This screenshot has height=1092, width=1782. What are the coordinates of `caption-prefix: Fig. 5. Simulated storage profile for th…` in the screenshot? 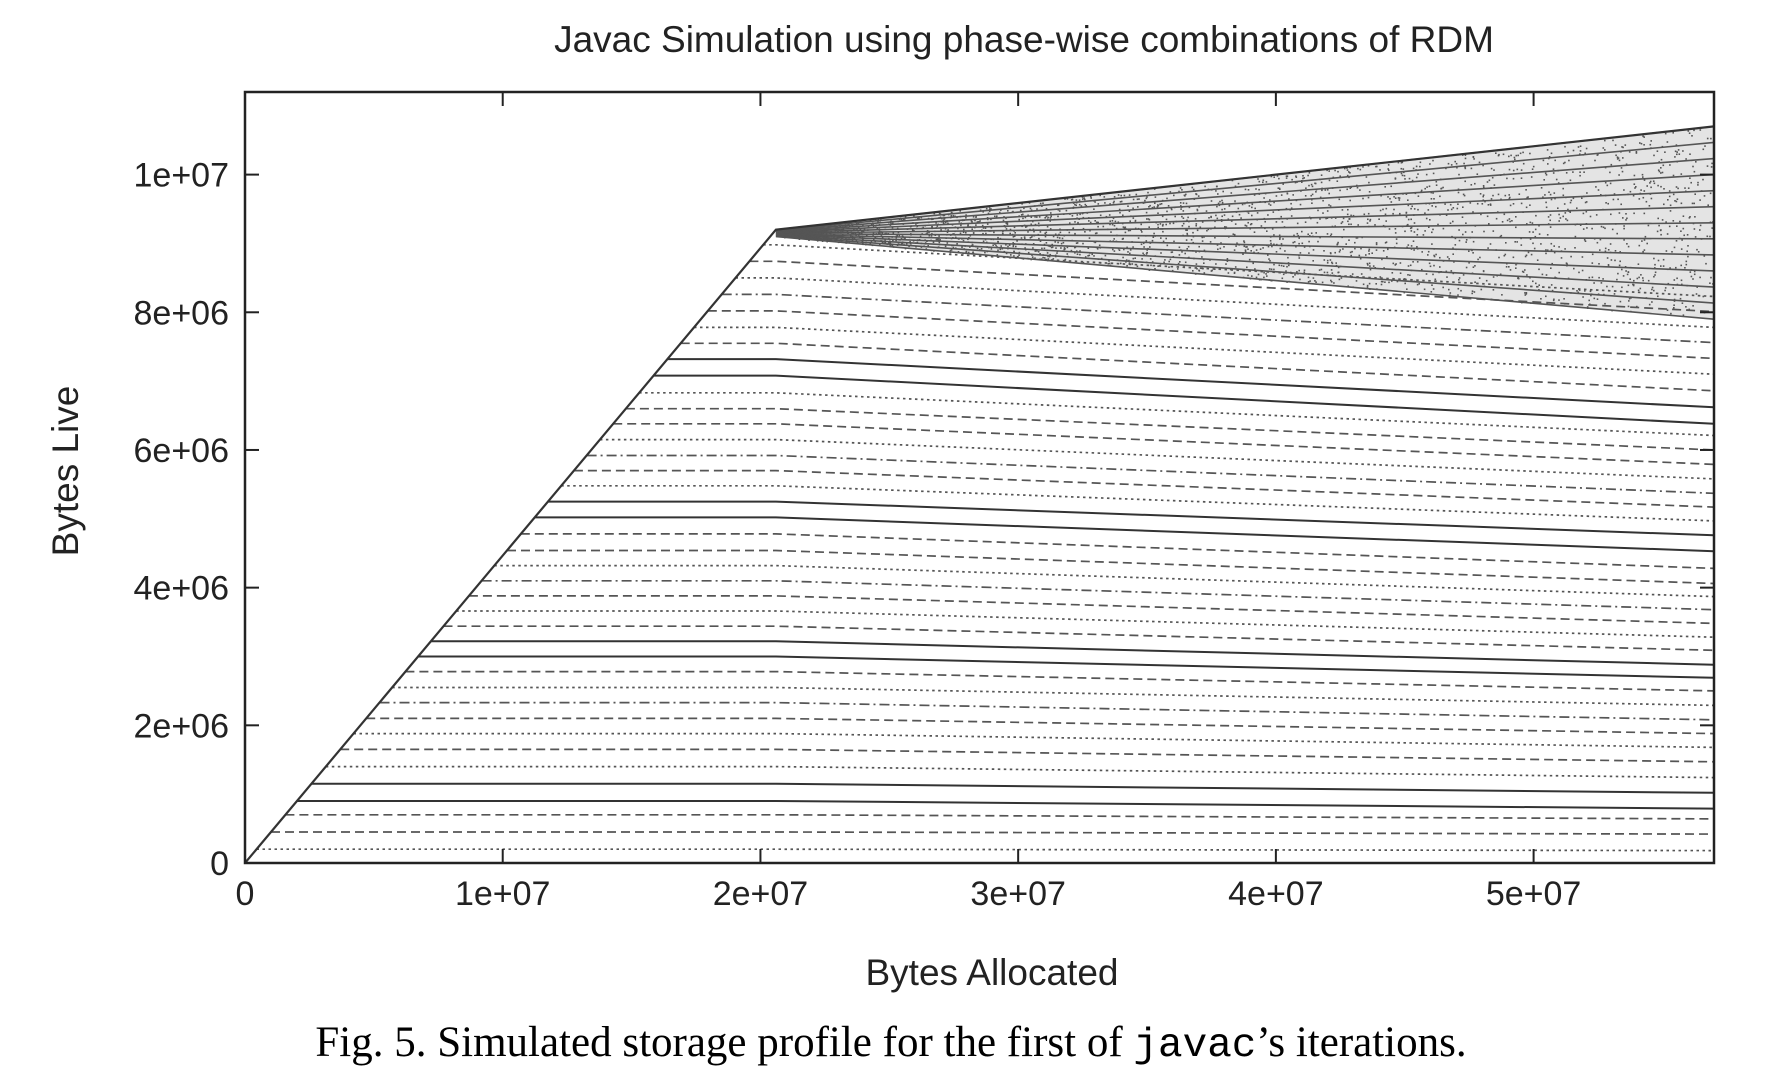 It's located at (724, 1042).